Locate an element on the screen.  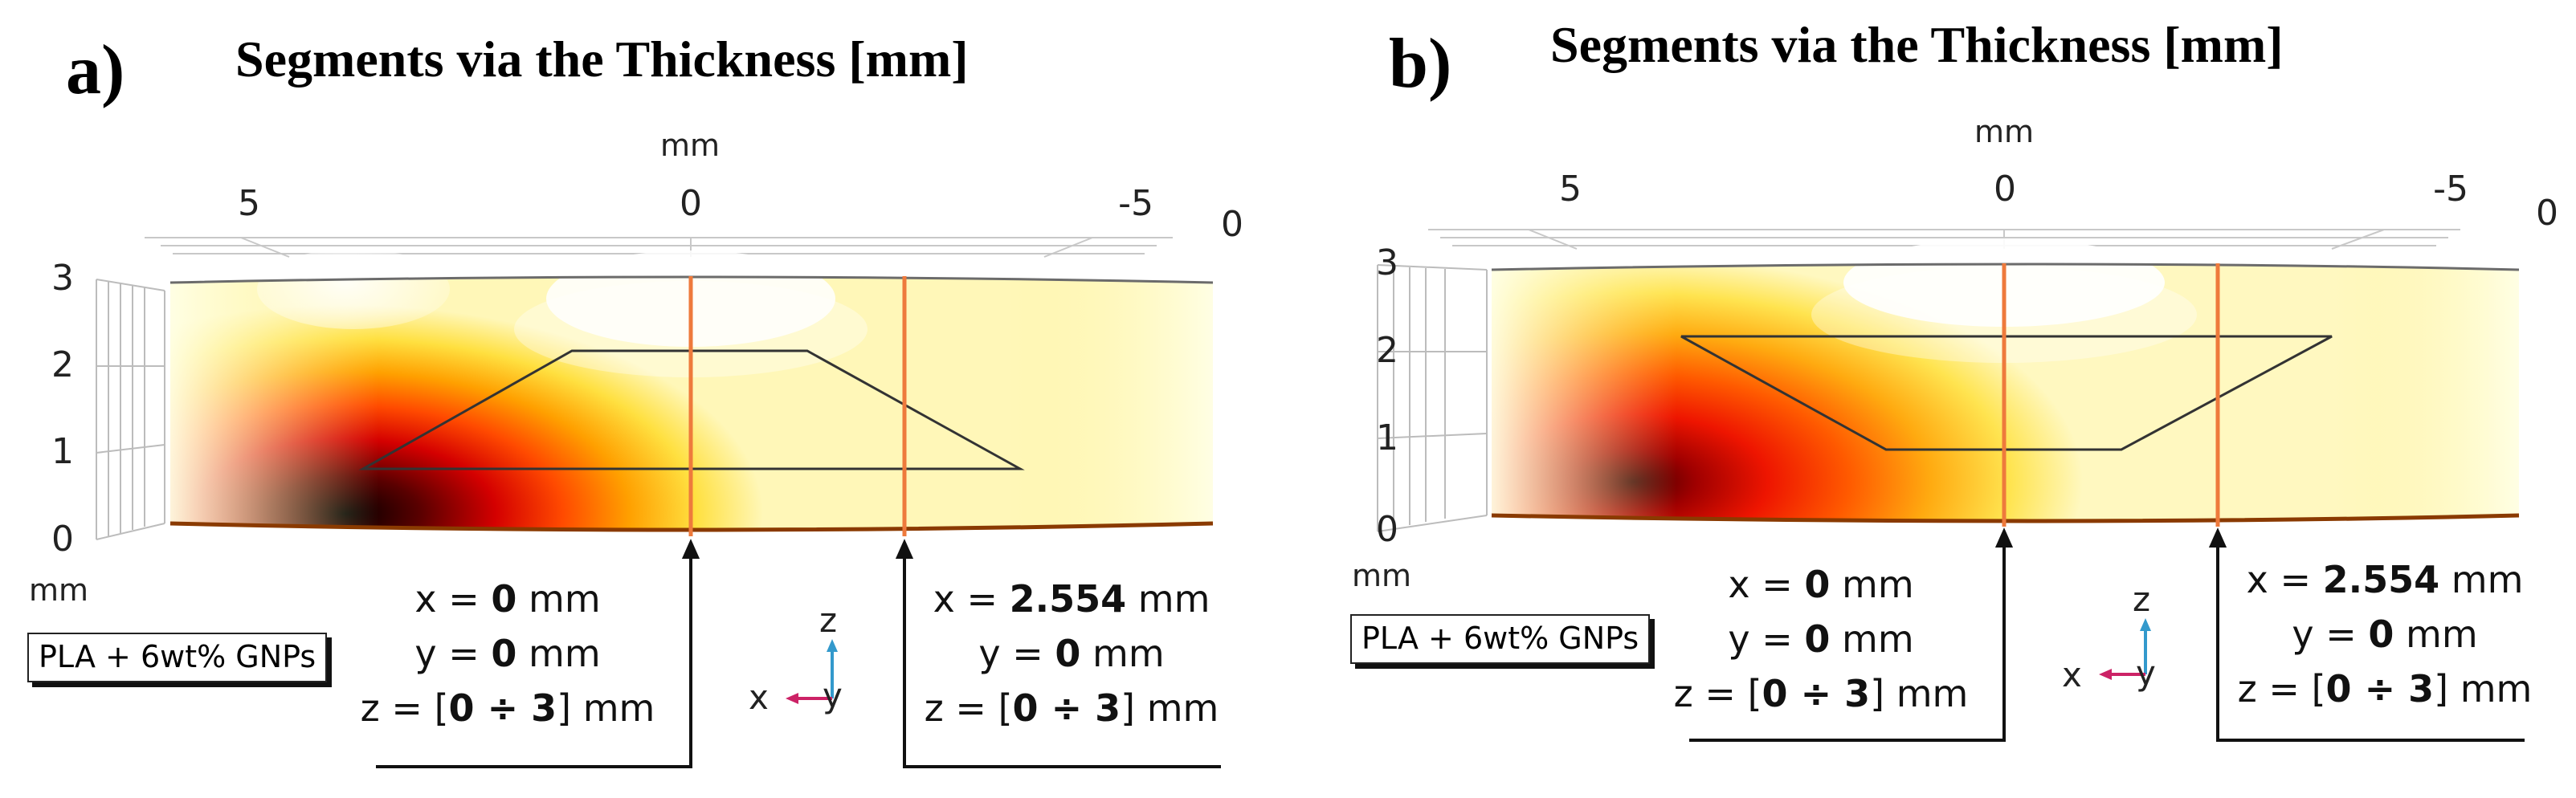
panel-letter: a) is located at coordinates (95, 70).